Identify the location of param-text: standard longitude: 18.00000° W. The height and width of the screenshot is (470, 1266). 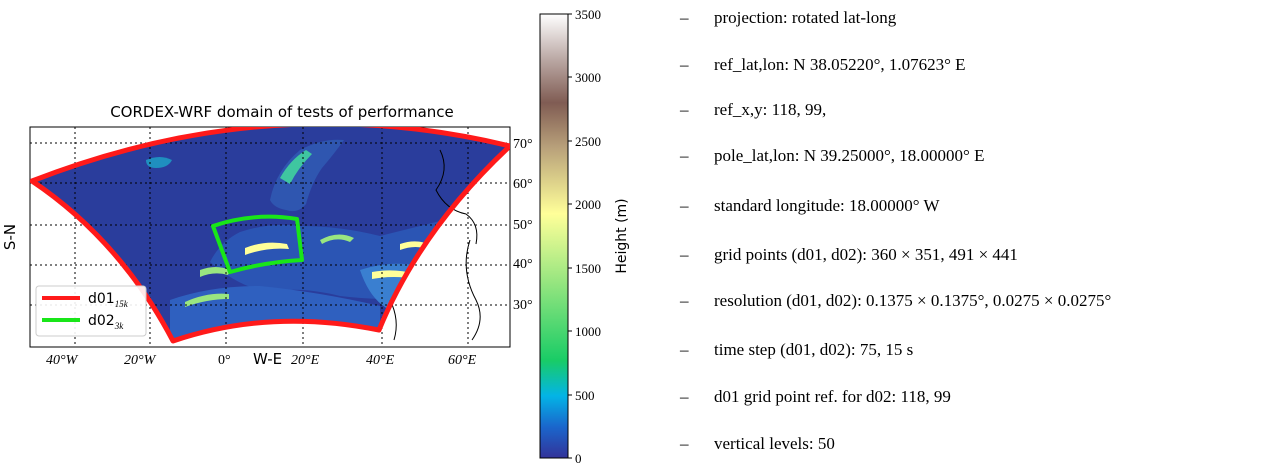
(827, 205).